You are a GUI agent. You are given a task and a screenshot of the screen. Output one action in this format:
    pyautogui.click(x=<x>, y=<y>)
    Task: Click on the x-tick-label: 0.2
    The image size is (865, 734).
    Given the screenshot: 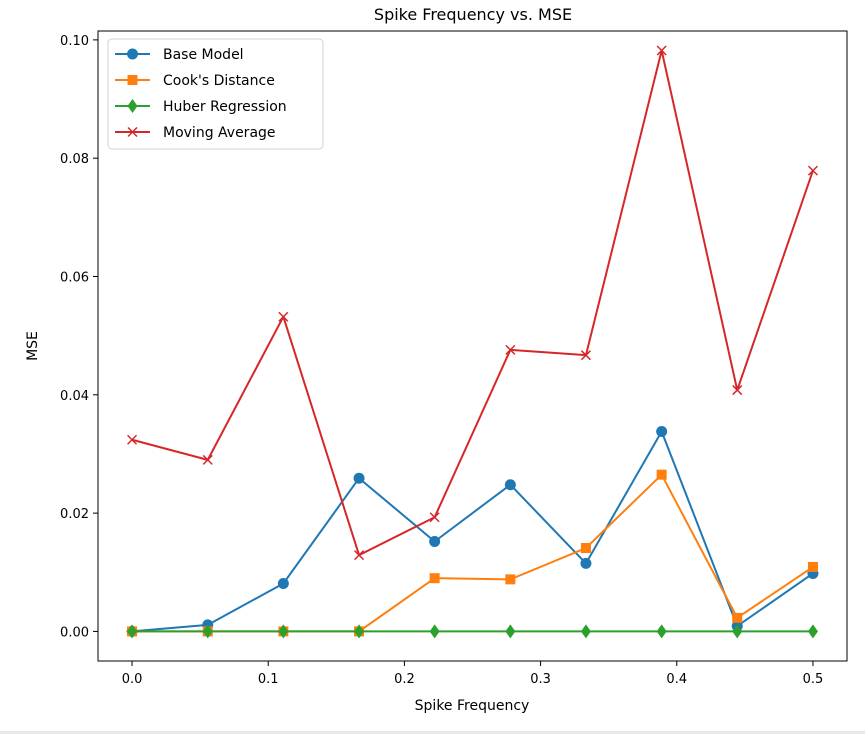 What is the action you would take?
    pyautogui.click(x=404, y=679)
    